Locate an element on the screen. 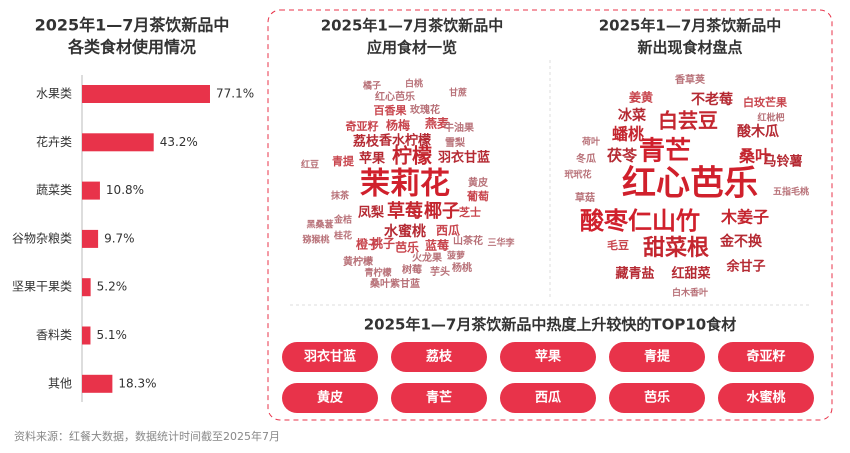  cloud-word: 酸木瓜 is located at coordinates (758, 131).